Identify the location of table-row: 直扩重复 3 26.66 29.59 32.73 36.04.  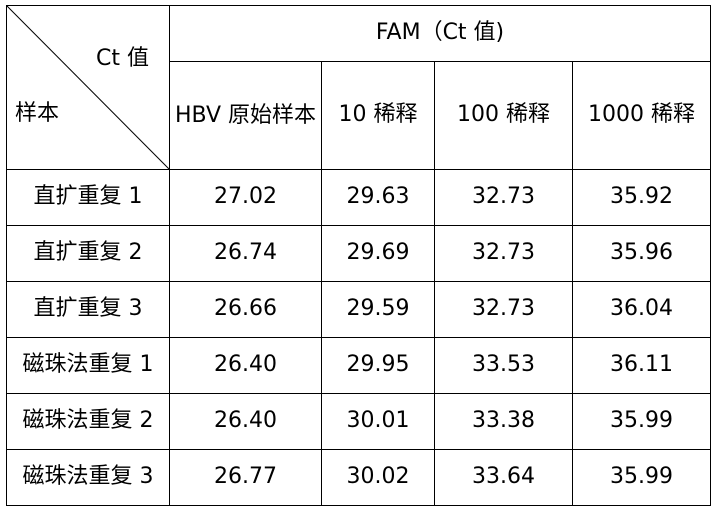
(359, 309).